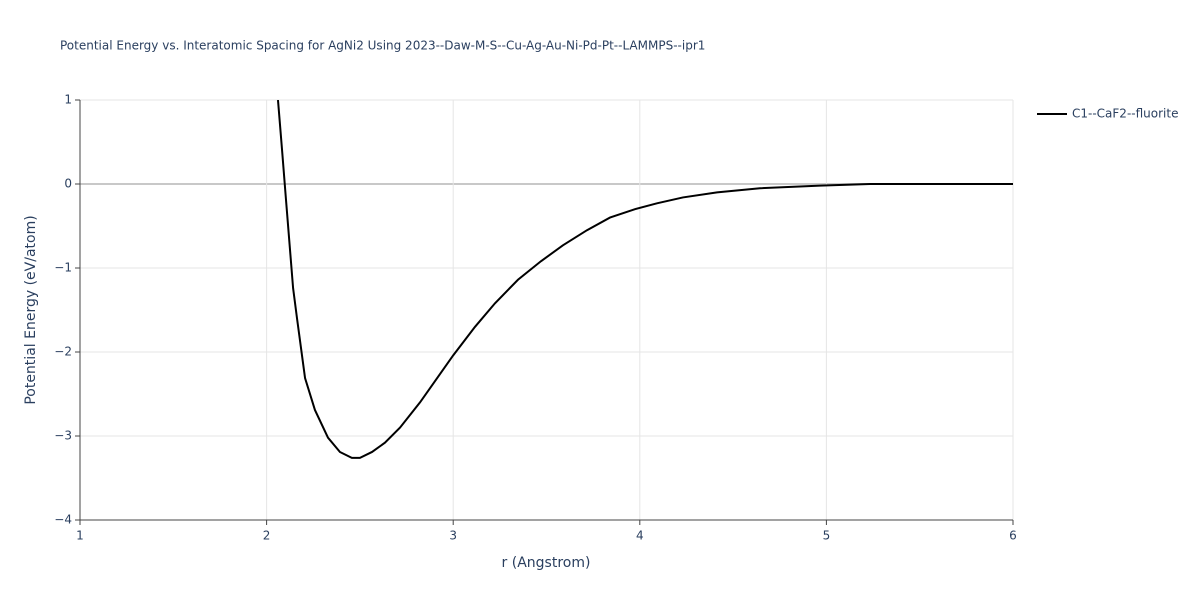 The width and height of the screenshot is (1200, 600). What do you see at coordinates (63, 268) in the screenshot?
I see `y-tick-label: −1` at bounding box center [63, 268].